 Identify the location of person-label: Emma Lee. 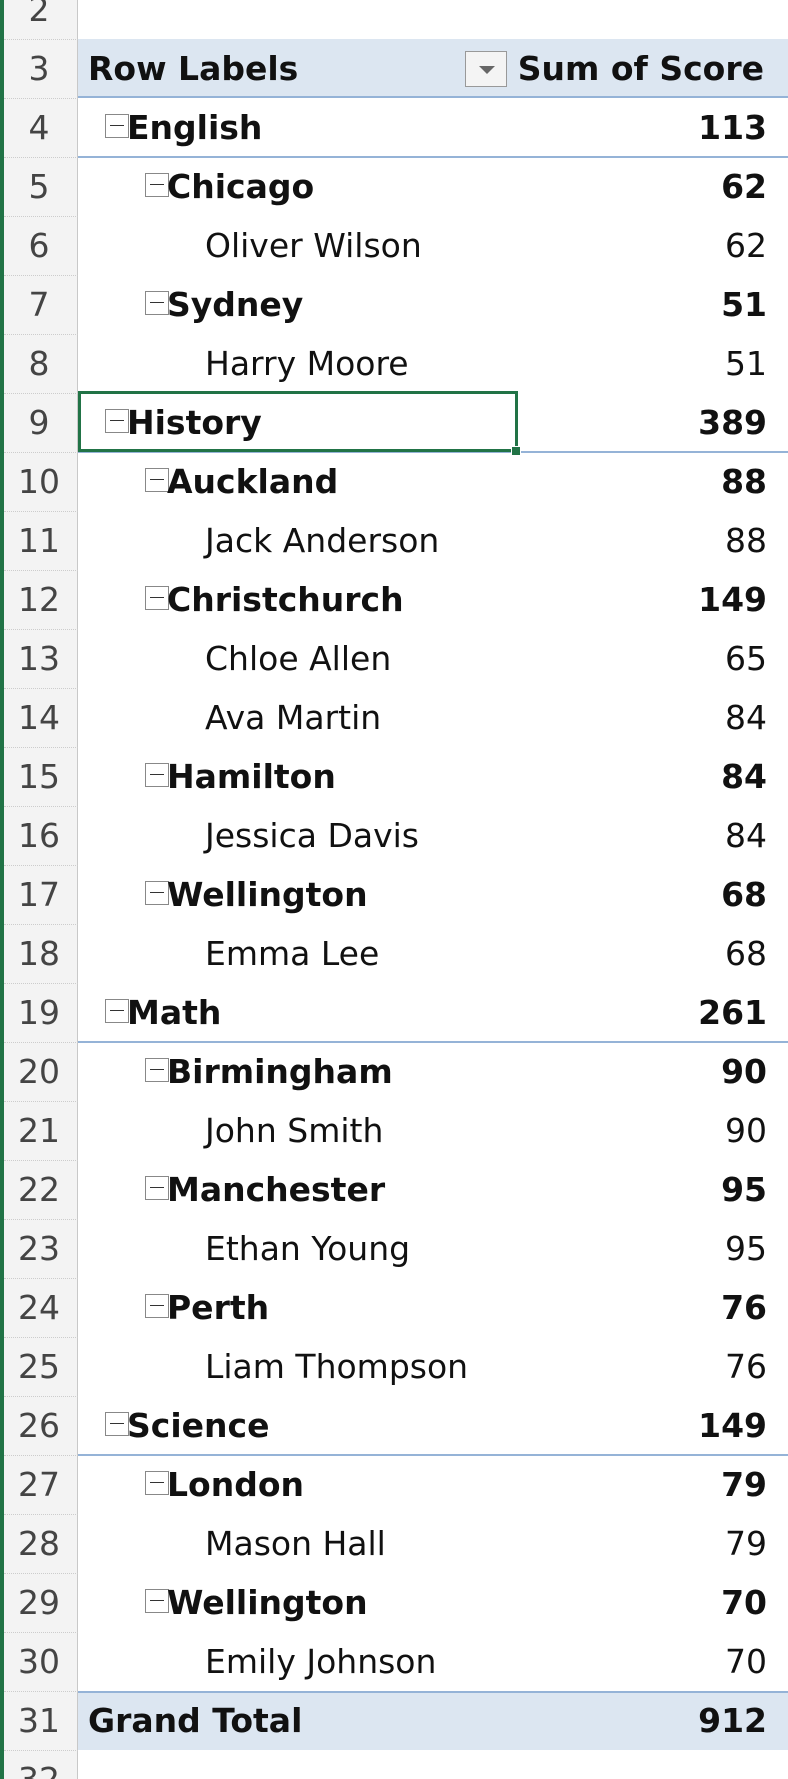
(292, 953).